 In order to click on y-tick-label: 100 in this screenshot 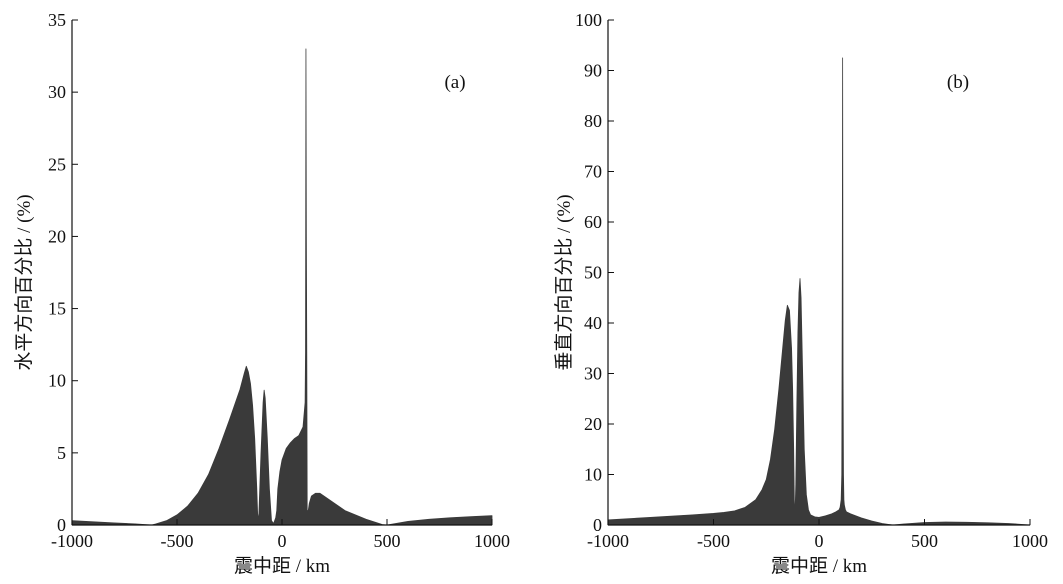, I will do `click(588, 20)`.